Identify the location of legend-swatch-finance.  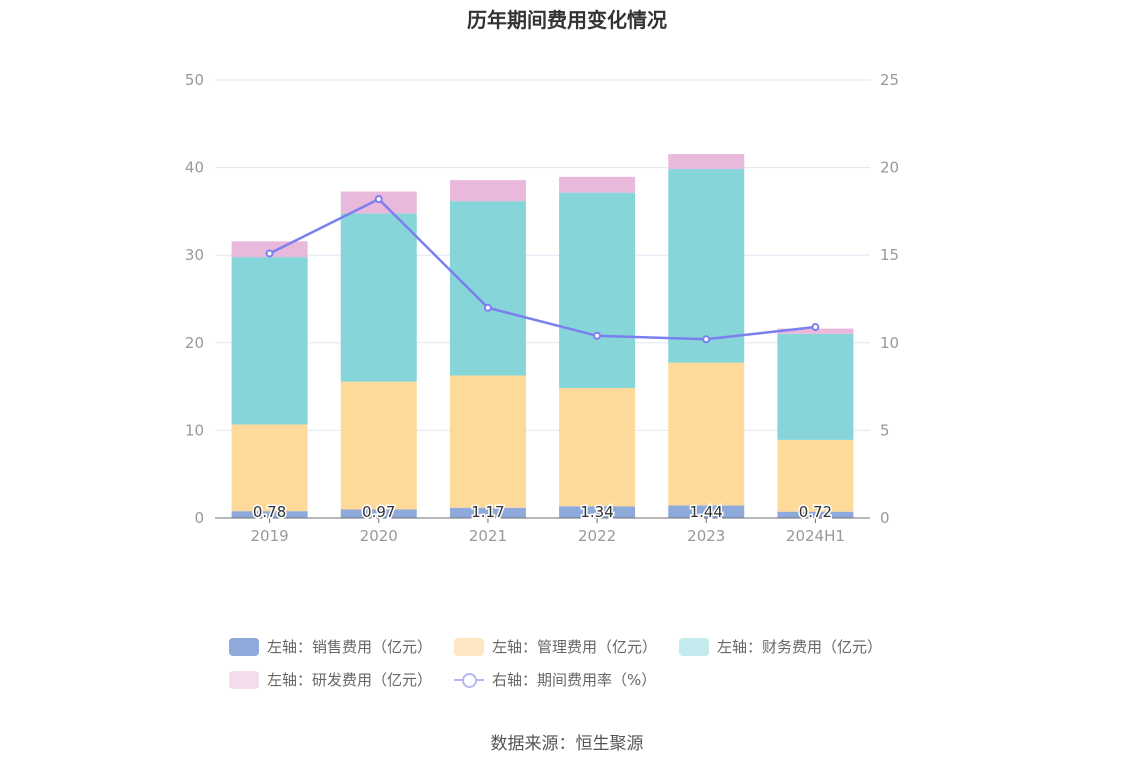
(694, 646).